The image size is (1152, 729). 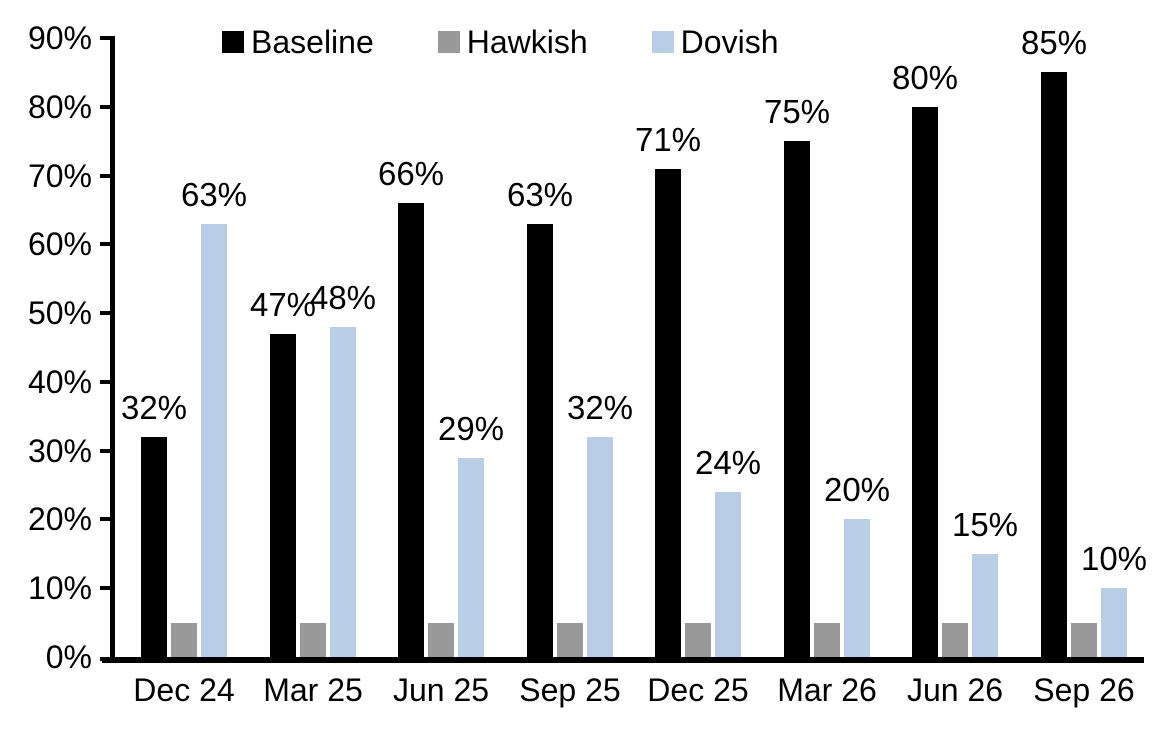 What do you see at coordinates (925, 77) in the screenshot?
I see `bar-label-baseline-jun-26: 80%` at bounding box center [925, 77].